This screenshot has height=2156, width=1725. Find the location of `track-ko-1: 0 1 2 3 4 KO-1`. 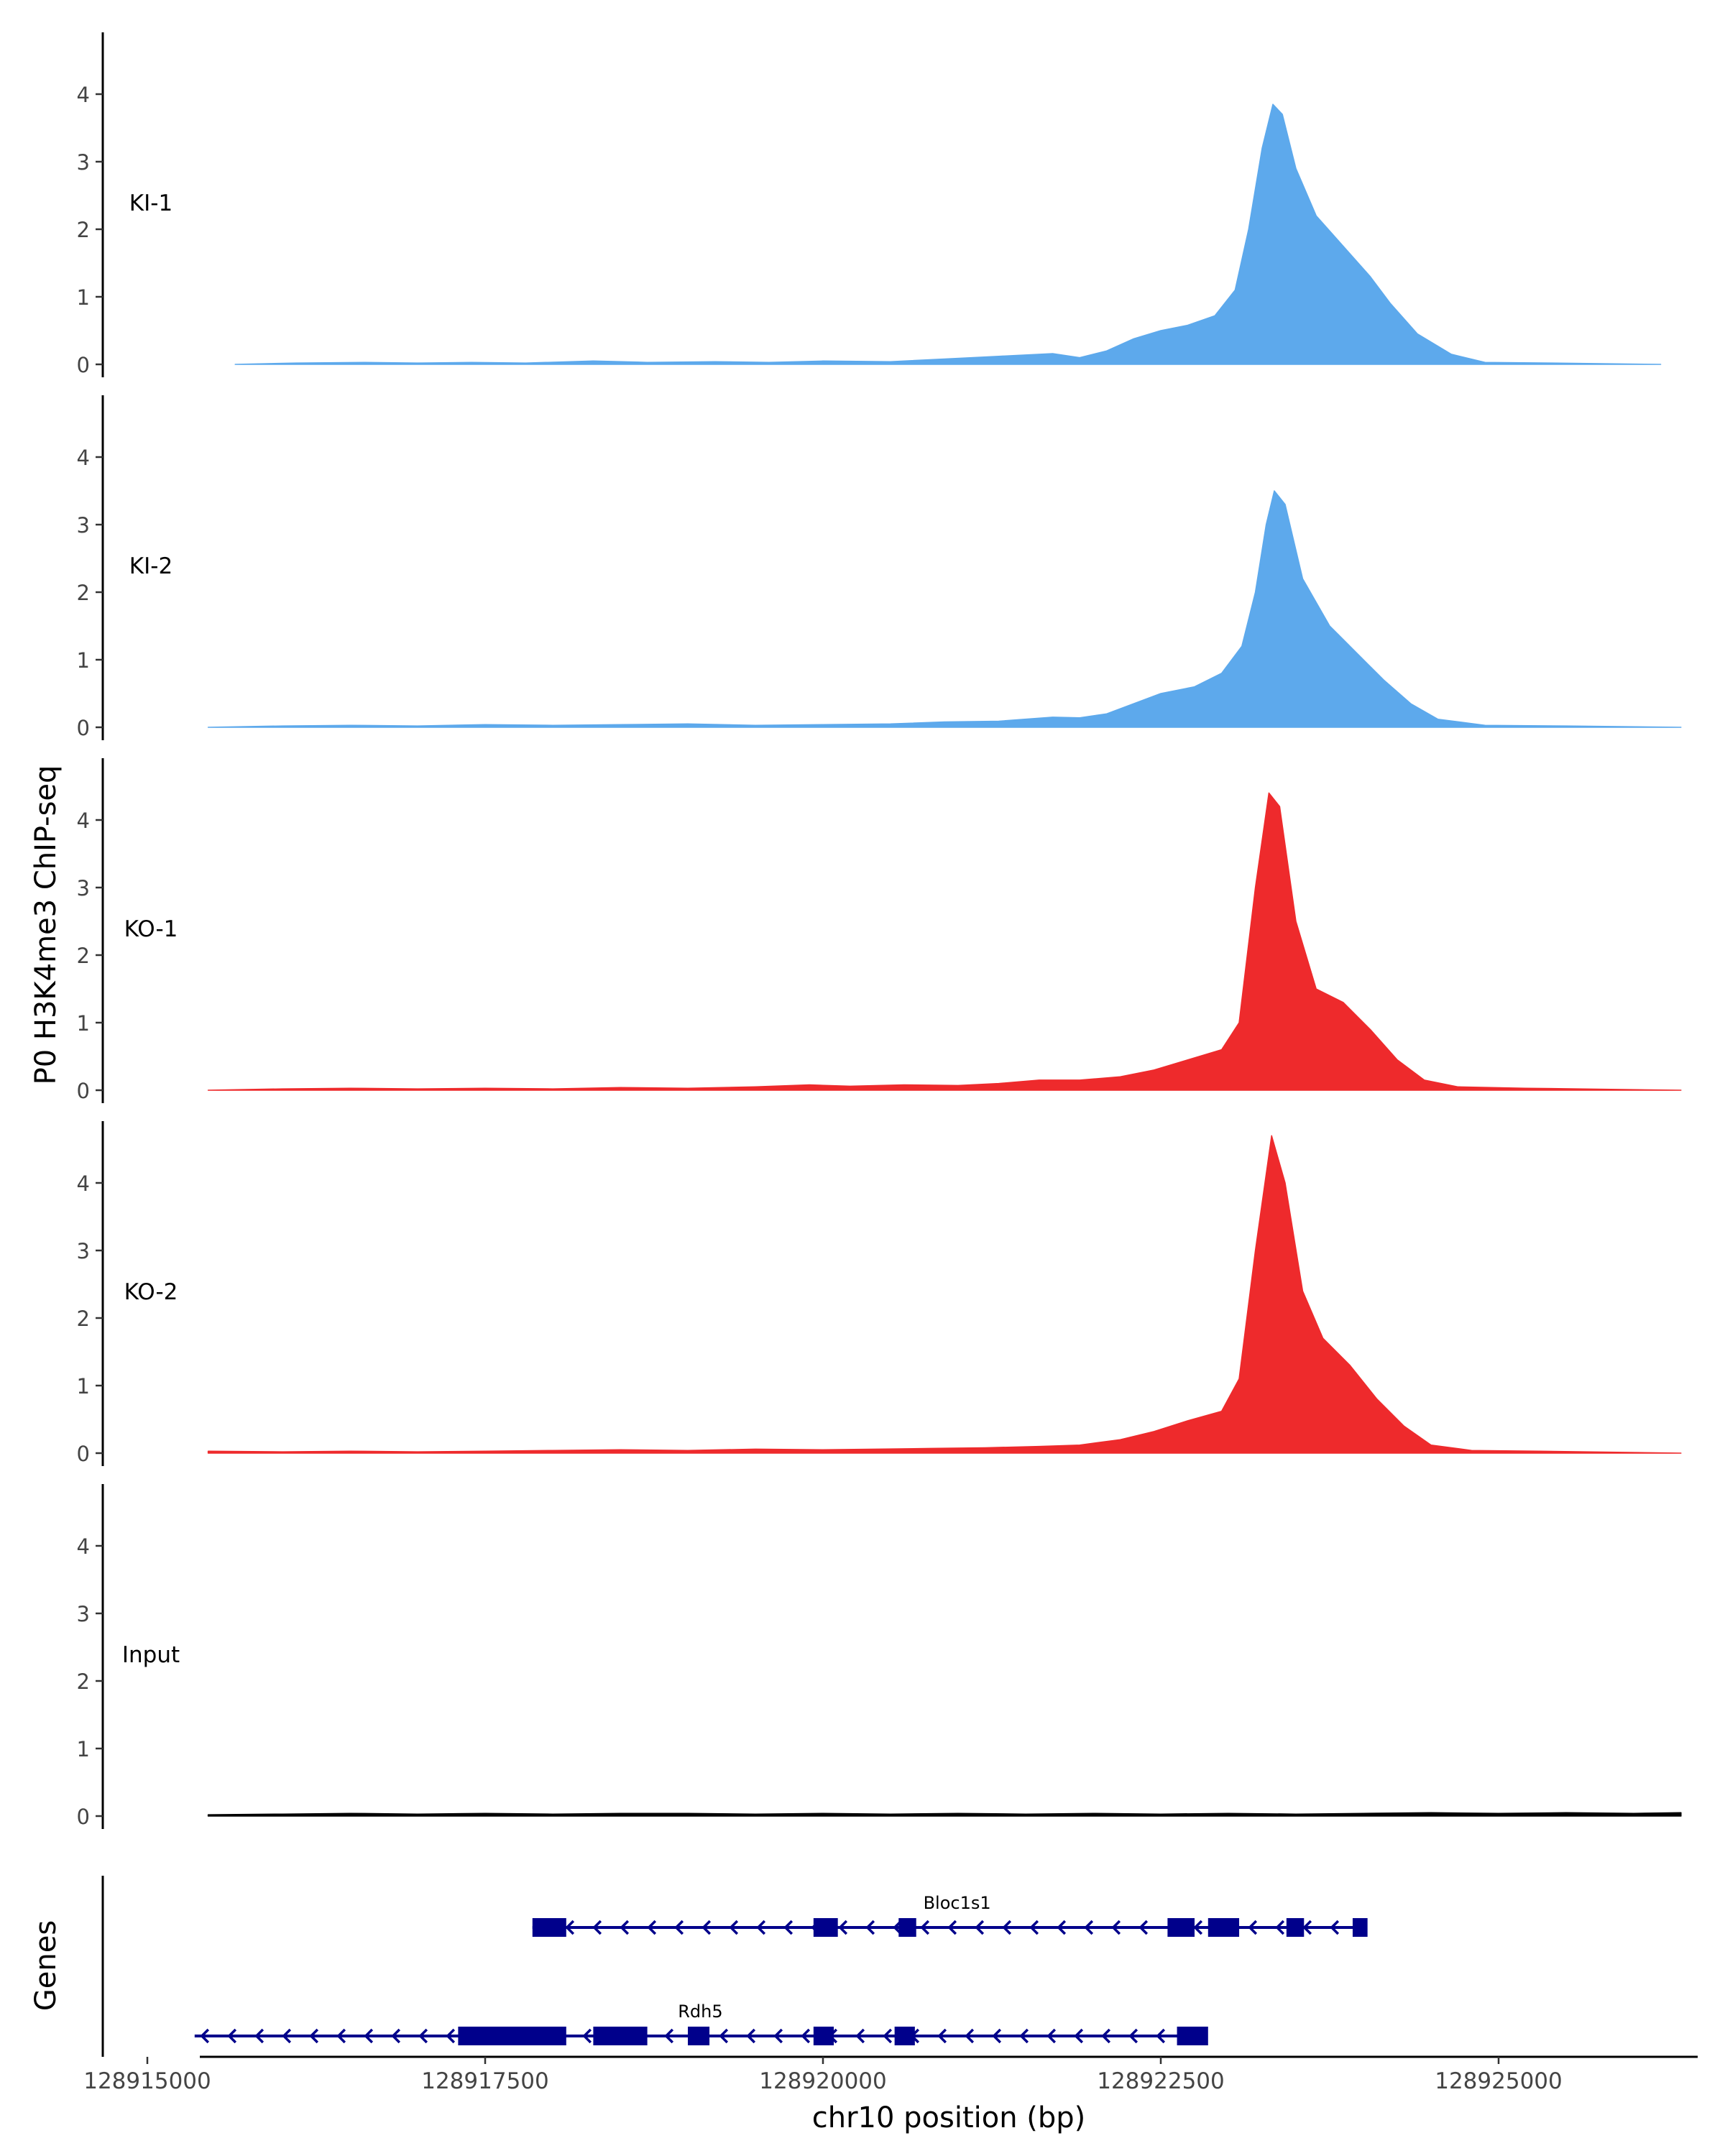

track-ko-1: 0 1 2 3 4 KO-1 is located at coordinates (879, 931).